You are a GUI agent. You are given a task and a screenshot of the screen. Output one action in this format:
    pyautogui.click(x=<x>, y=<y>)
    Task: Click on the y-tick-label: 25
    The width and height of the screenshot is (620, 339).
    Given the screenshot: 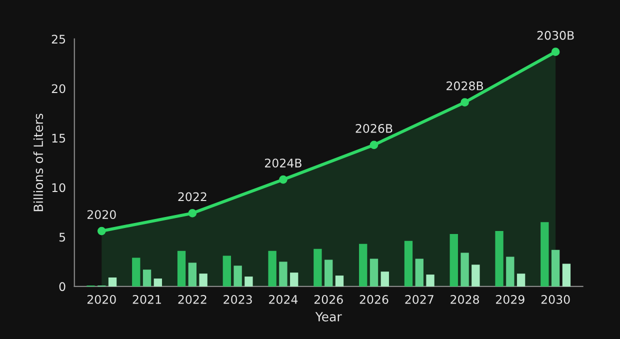 What is the action you would take?
    pyautogui.click(x=59, y=39)
    